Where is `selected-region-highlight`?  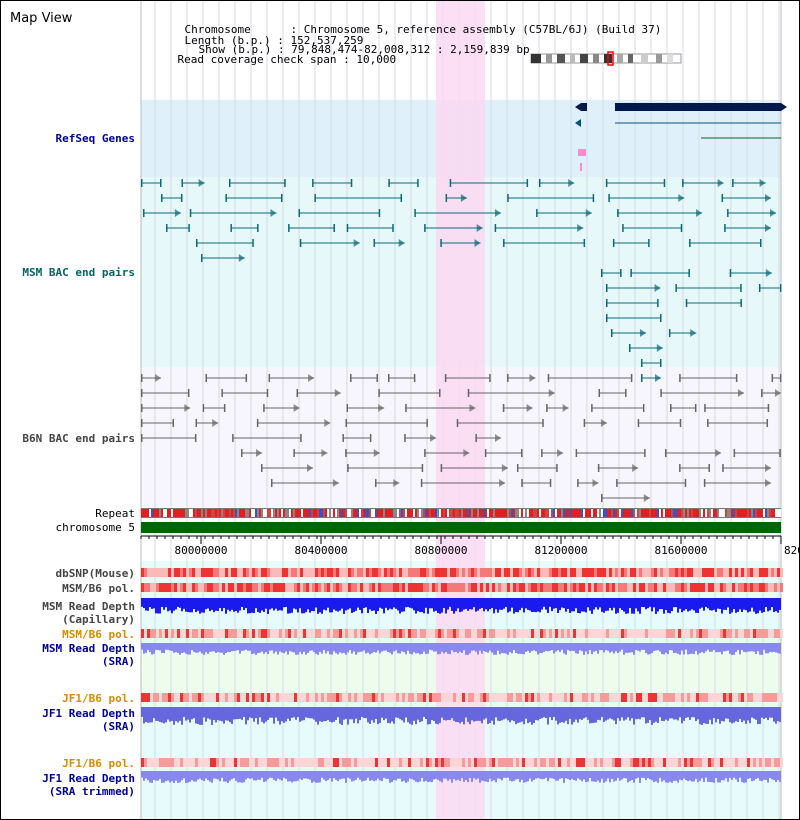
selected-region-highlight is located at coordinates (460, 410).